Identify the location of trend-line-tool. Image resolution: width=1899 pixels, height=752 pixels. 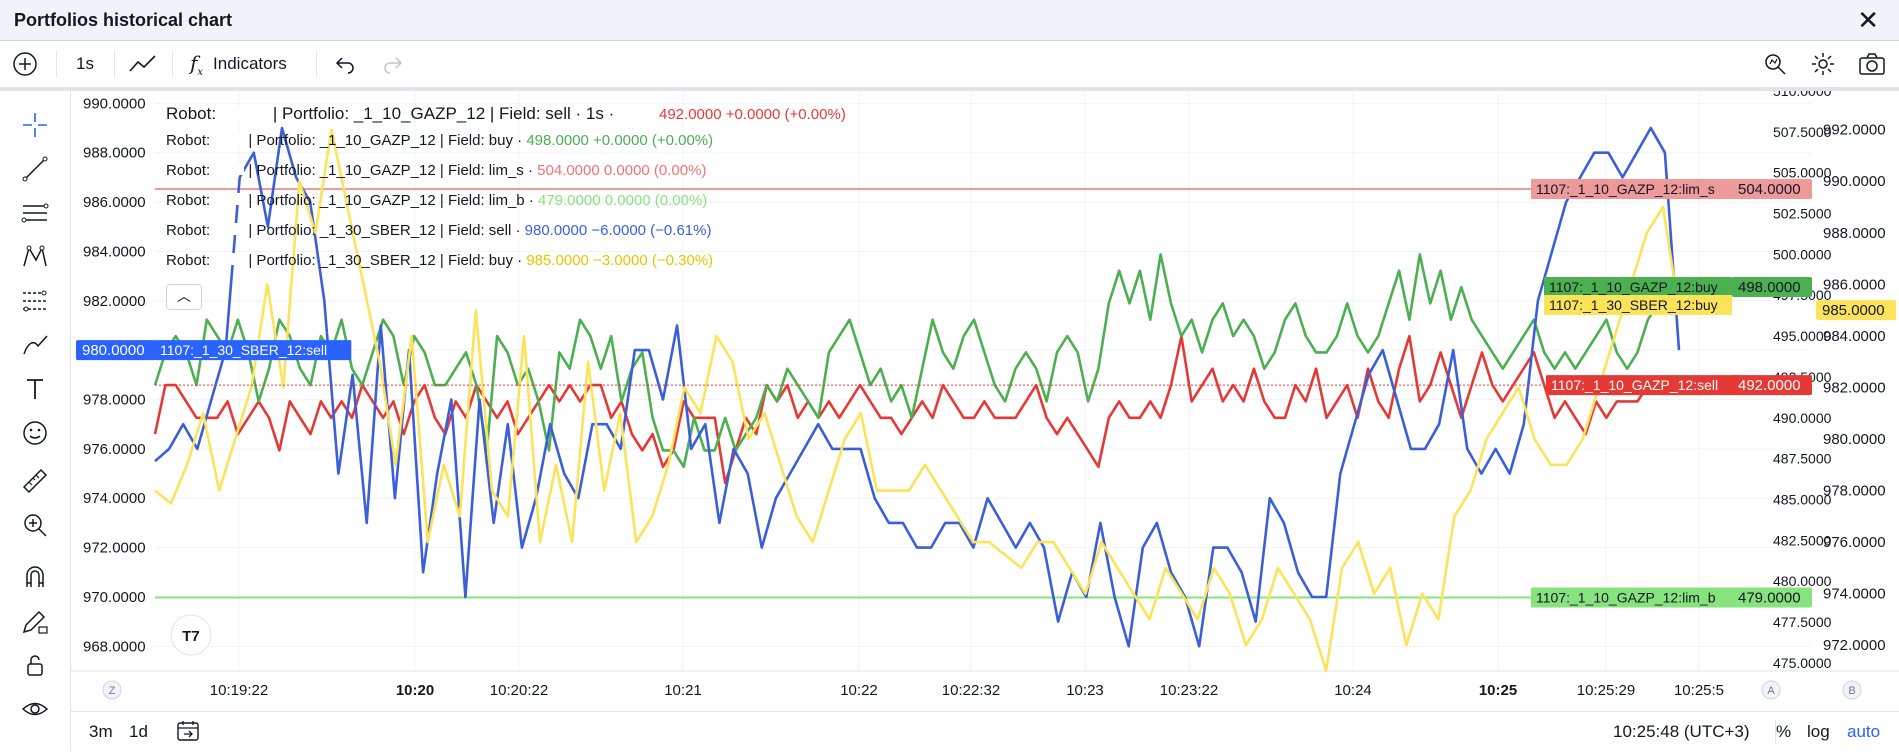
(35, 169).